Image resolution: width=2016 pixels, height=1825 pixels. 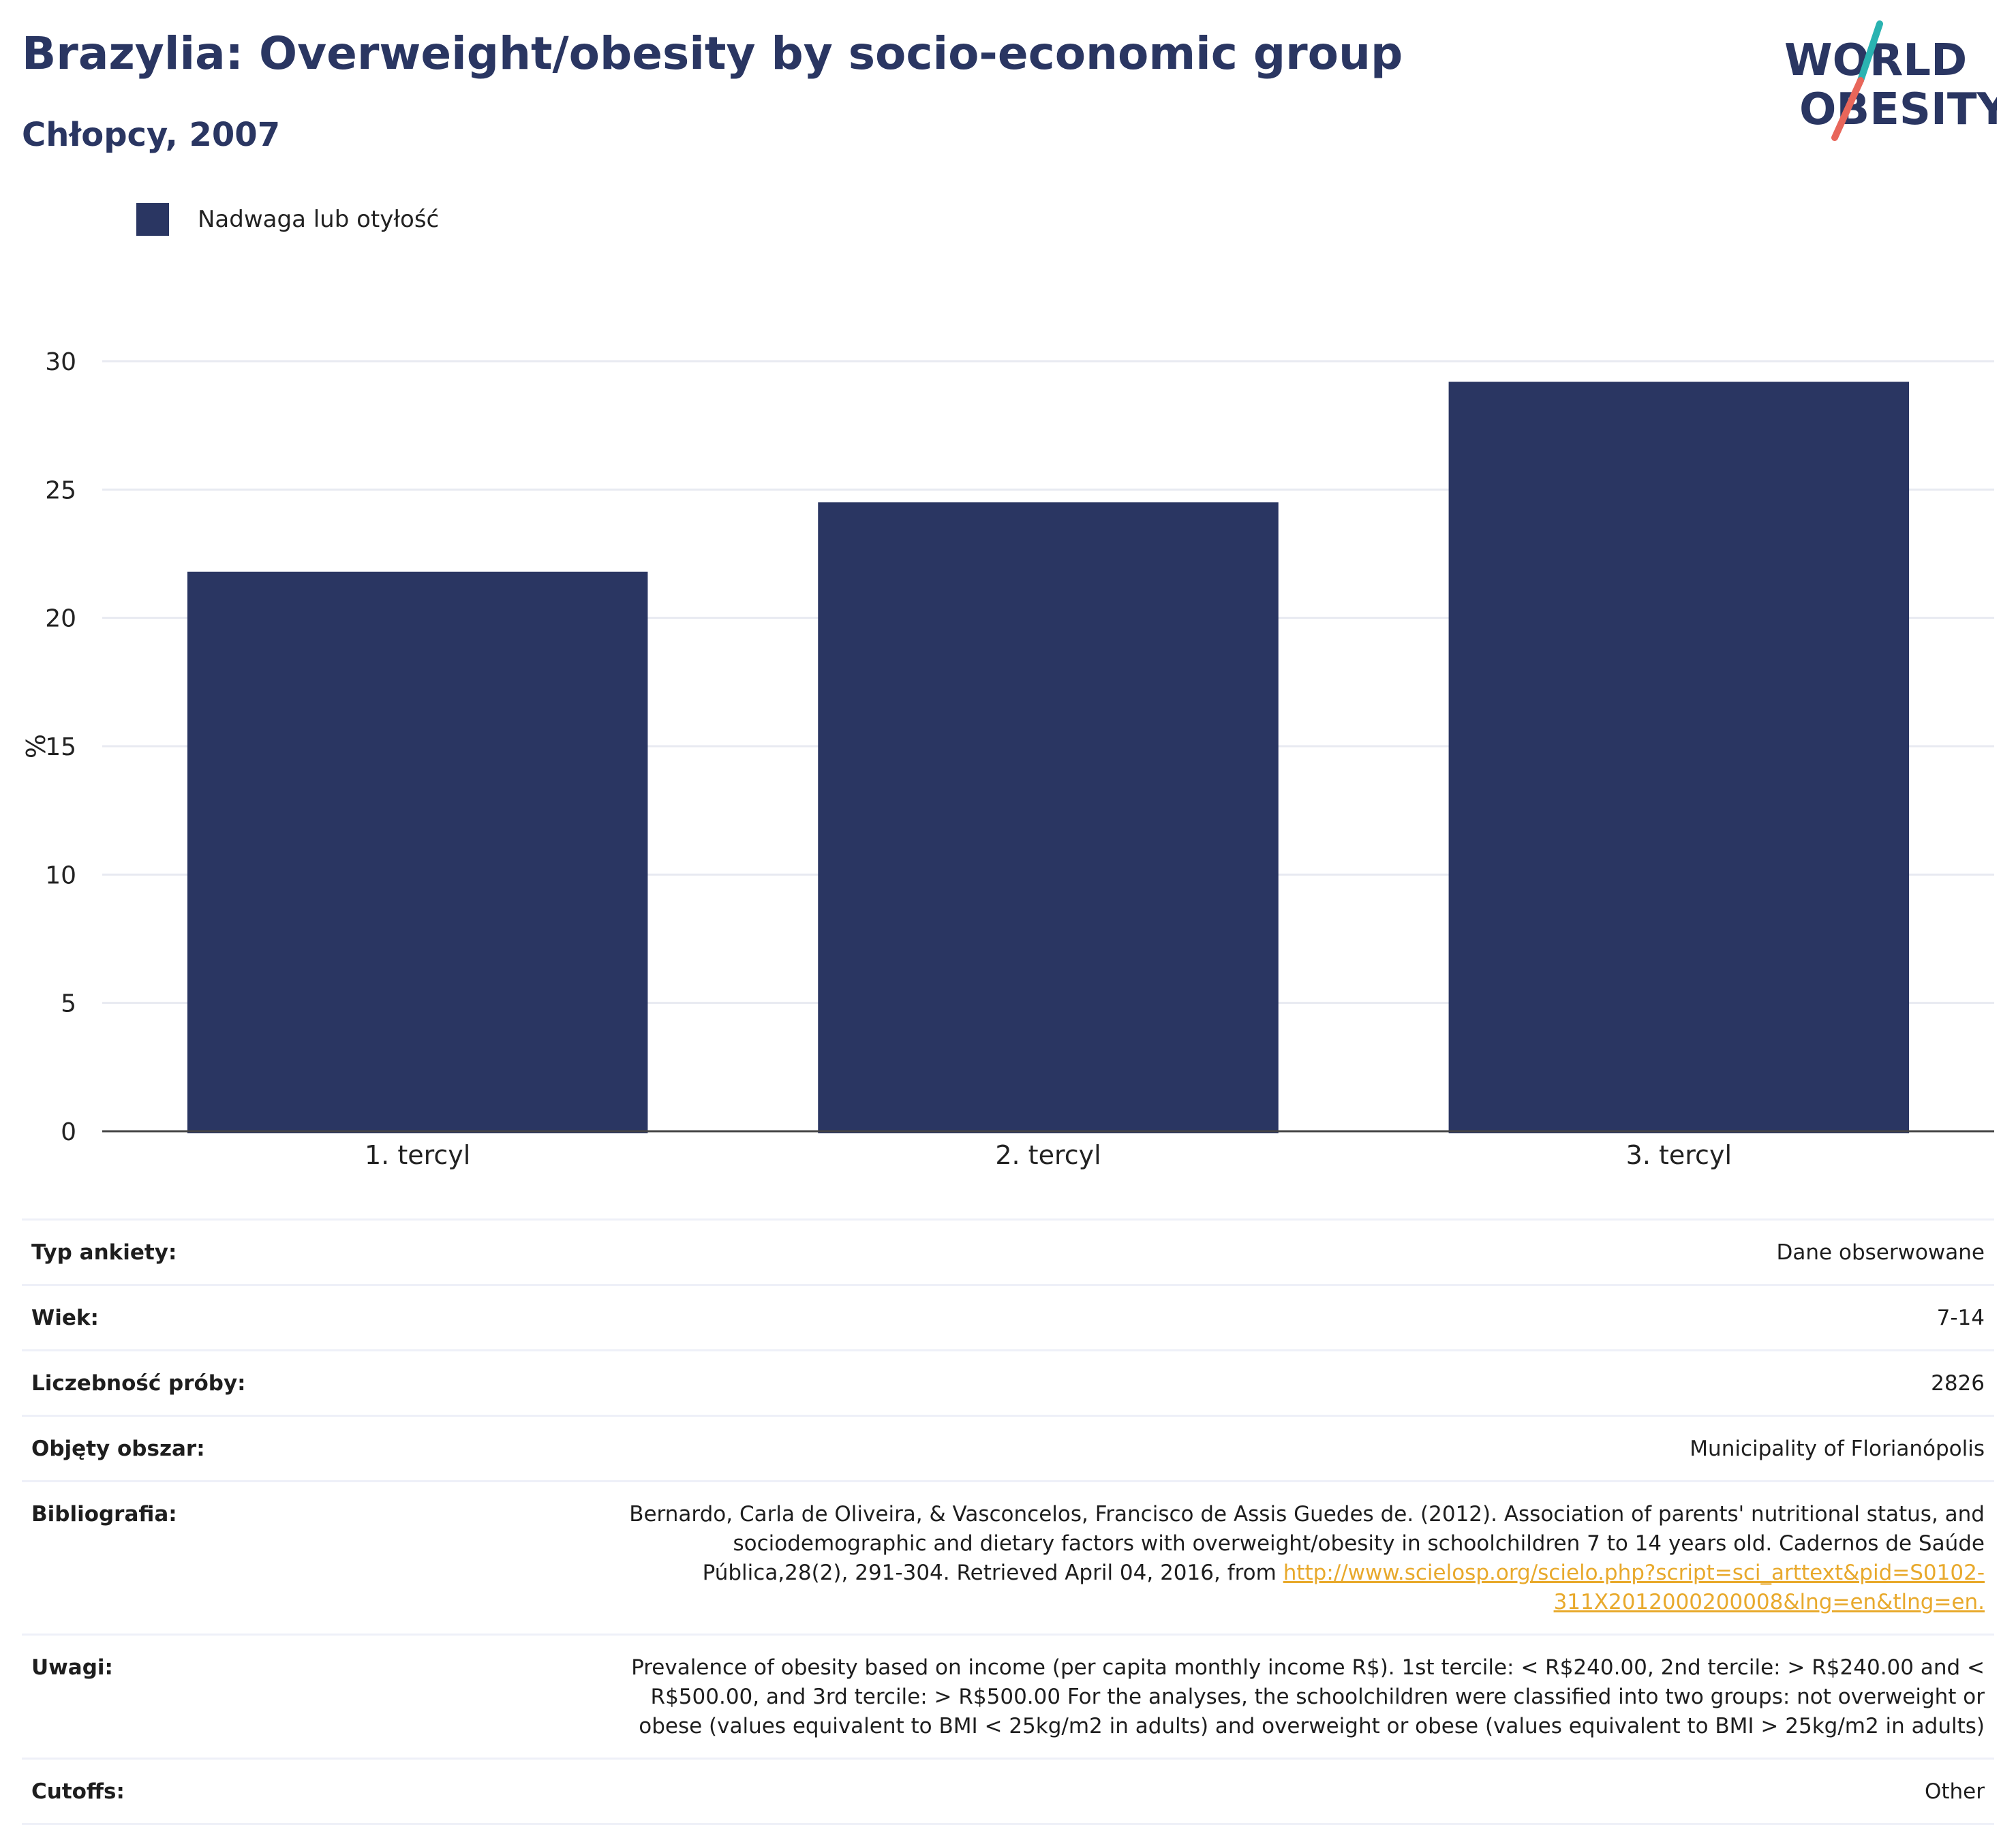 I want to click on age-value: 7-14, so click(x=1960, y=1318).